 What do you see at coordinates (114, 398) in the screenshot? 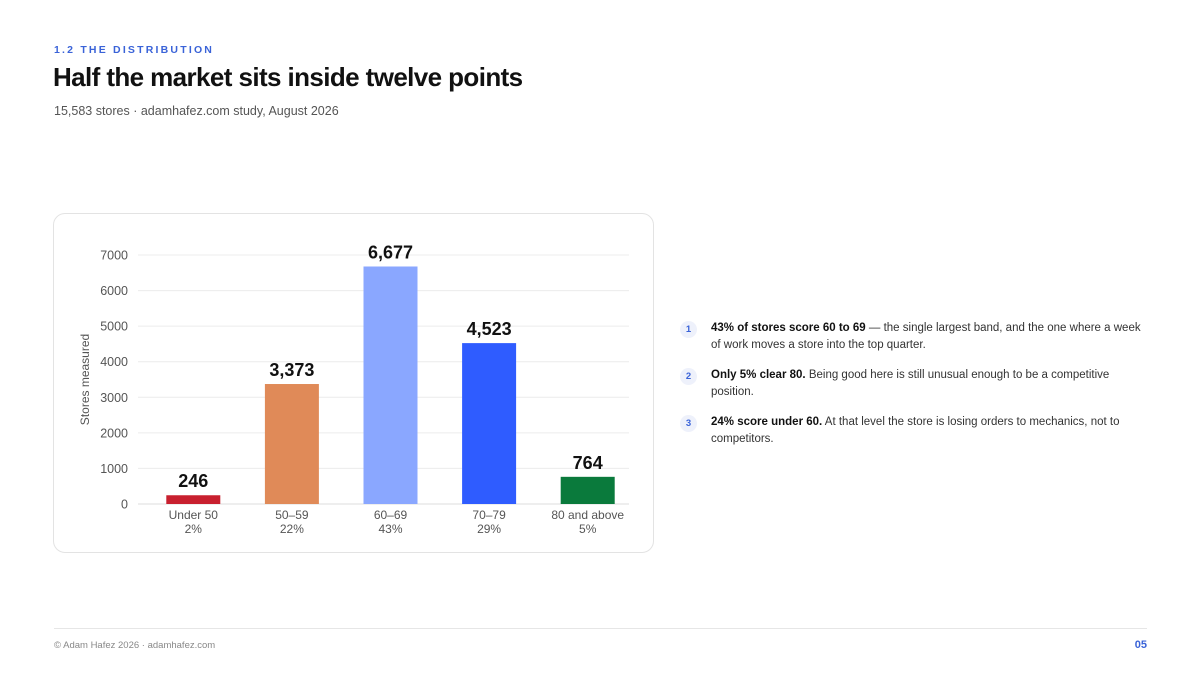
I see `y-tick-label: 3000` at bounding box center [114, 398].